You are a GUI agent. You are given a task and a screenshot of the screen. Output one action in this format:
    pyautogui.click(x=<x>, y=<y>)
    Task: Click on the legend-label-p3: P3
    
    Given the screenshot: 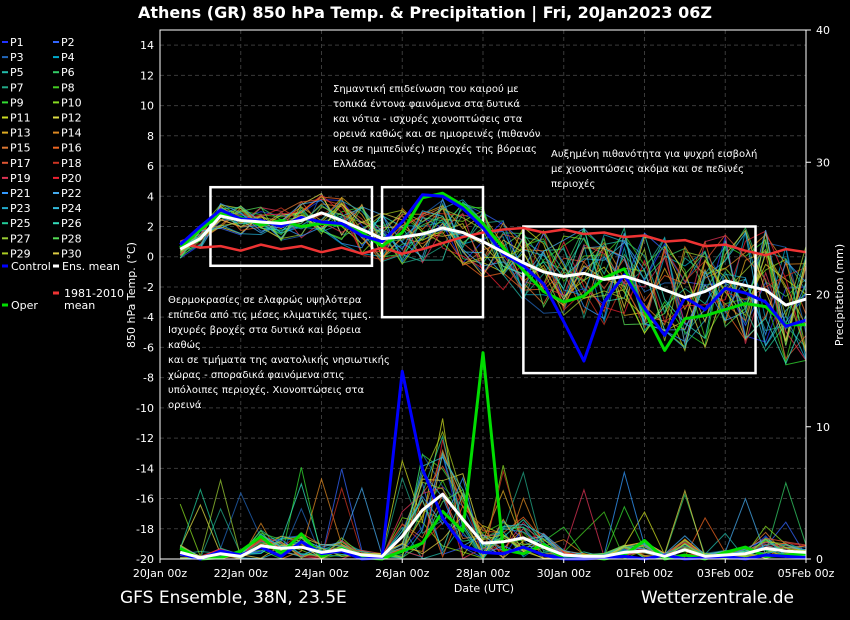 What is the action you would take?
    pyautogui.click(x=17, y=57)
    